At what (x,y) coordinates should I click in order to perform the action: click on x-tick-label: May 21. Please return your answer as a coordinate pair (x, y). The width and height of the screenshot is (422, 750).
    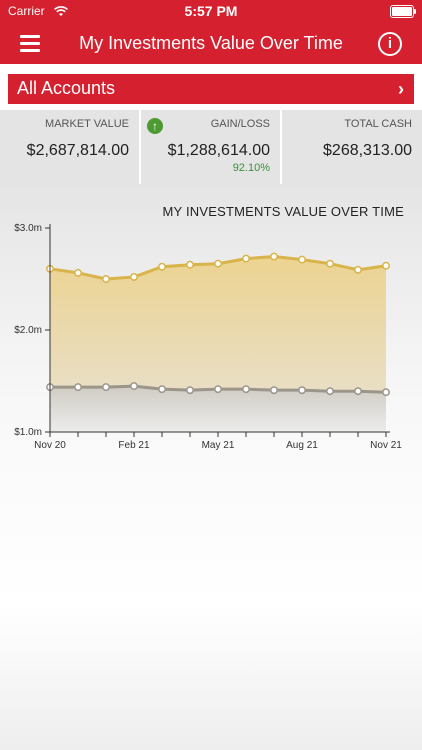
    Looking at the image, I should click on (218, 445).